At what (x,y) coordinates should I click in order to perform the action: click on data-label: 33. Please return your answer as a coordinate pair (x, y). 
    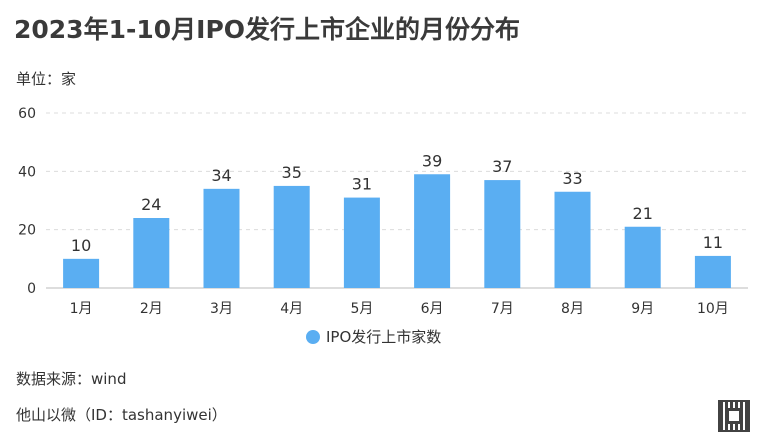
    Looking at the image, I should click on (572, 178).